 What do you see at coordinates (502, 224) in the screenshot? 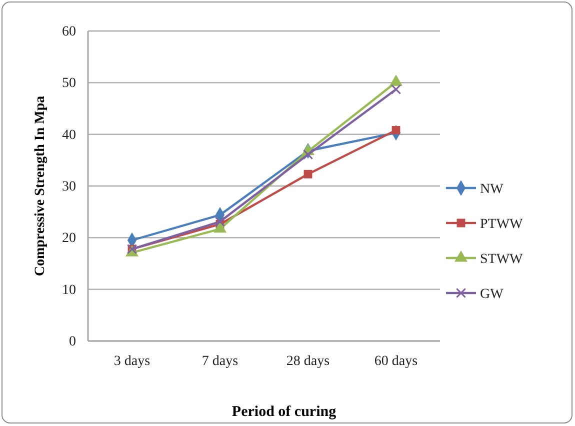
I see `legend-label: PTWW` at bounding box center [502, 224].